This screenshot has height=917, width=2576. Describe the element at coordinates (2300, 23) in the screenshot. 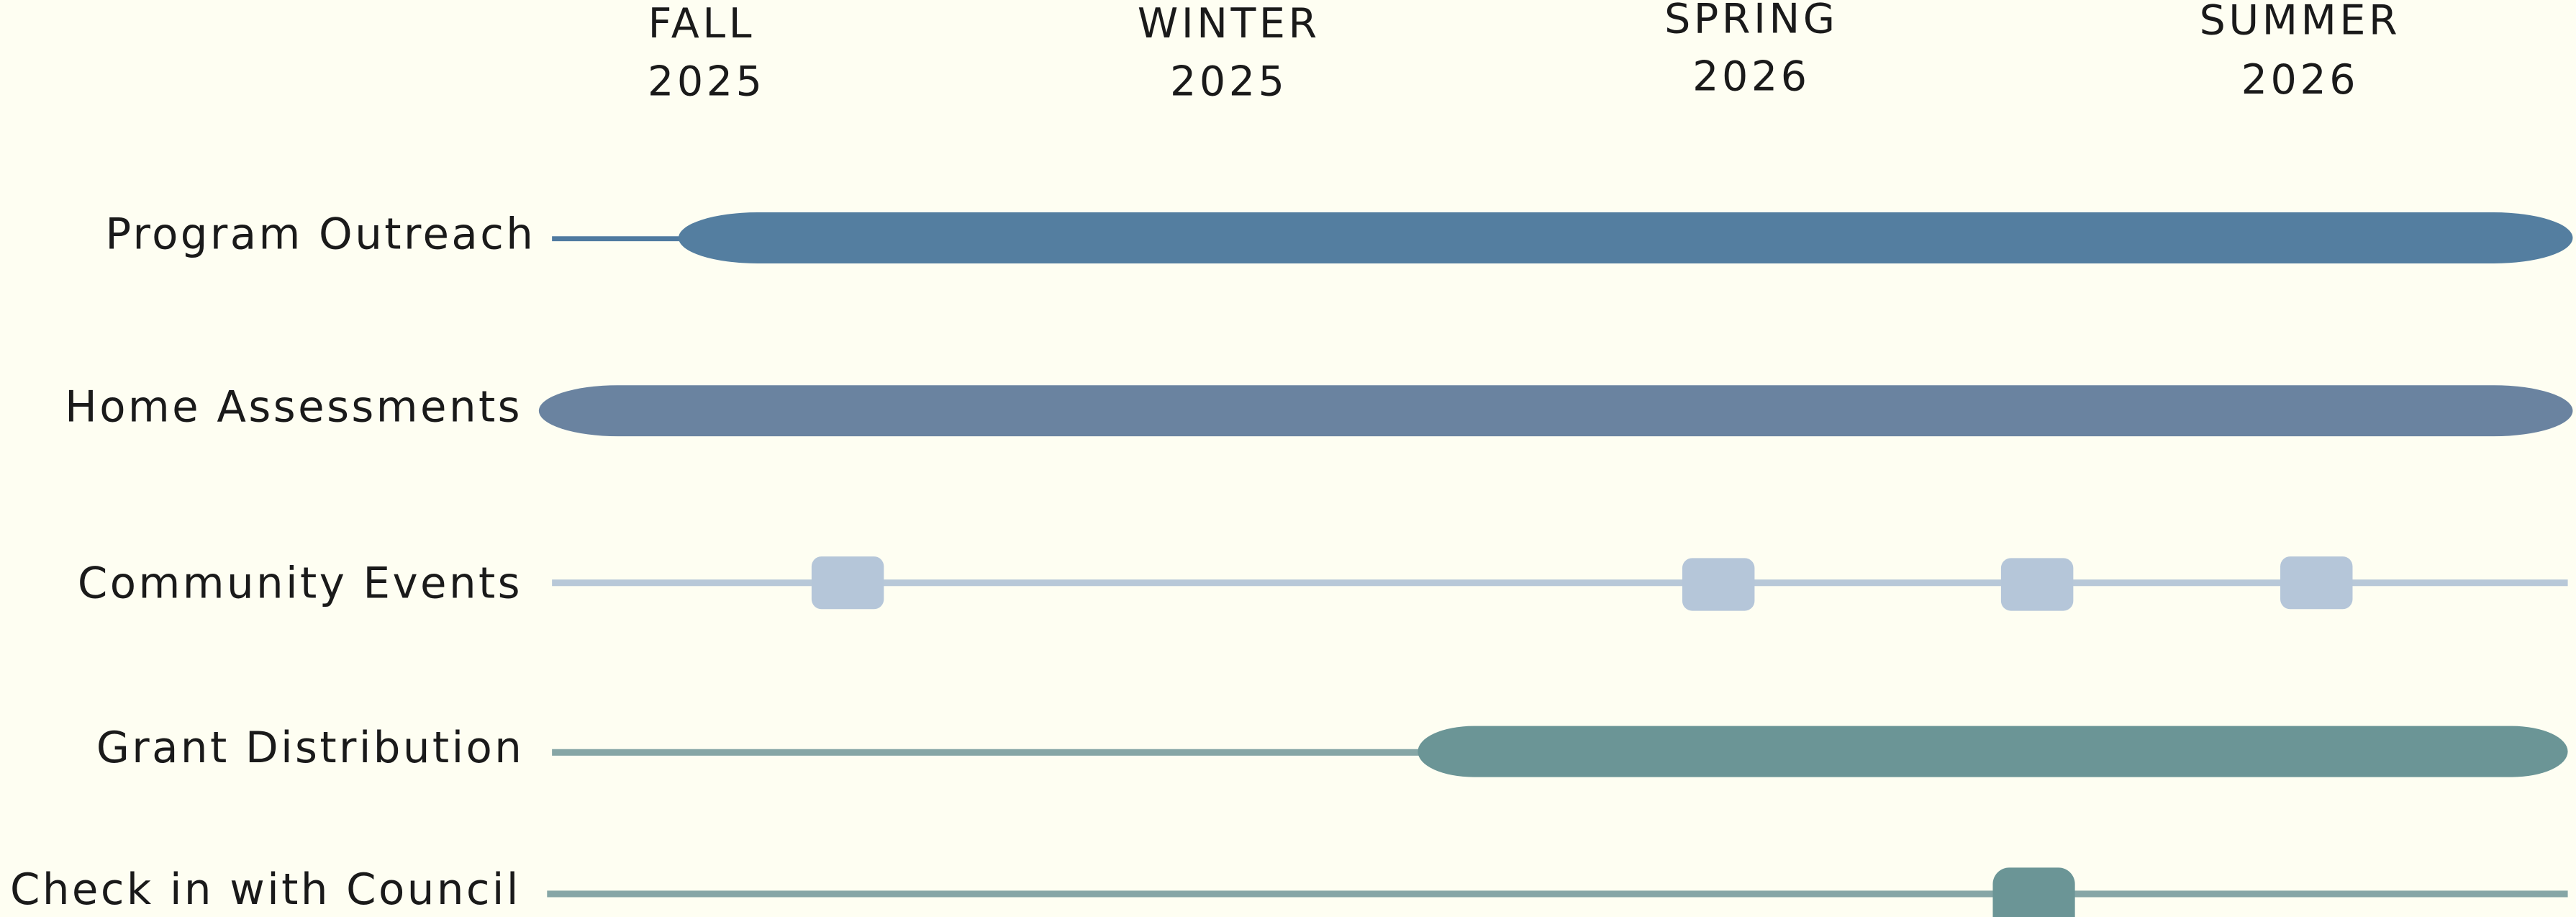

I see `season: SUMMER` at that location.